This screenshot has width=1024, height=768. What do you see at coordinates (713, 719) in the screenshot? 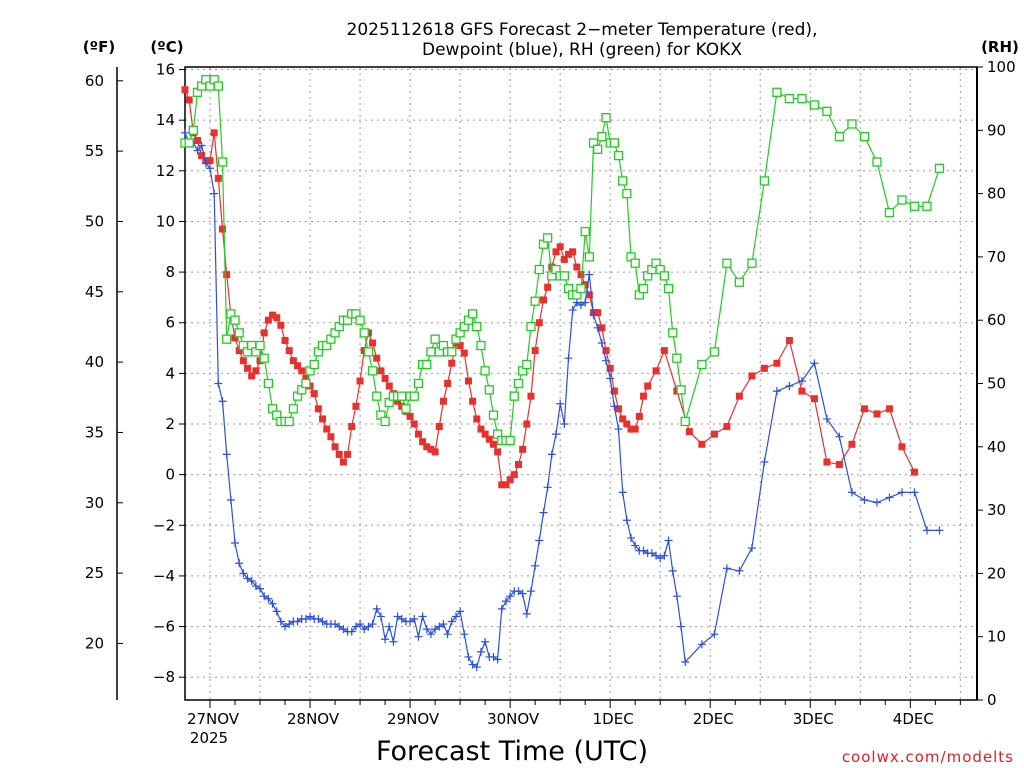
I see `x-tick-label: 2DEC` at bounding box center [713, 719].